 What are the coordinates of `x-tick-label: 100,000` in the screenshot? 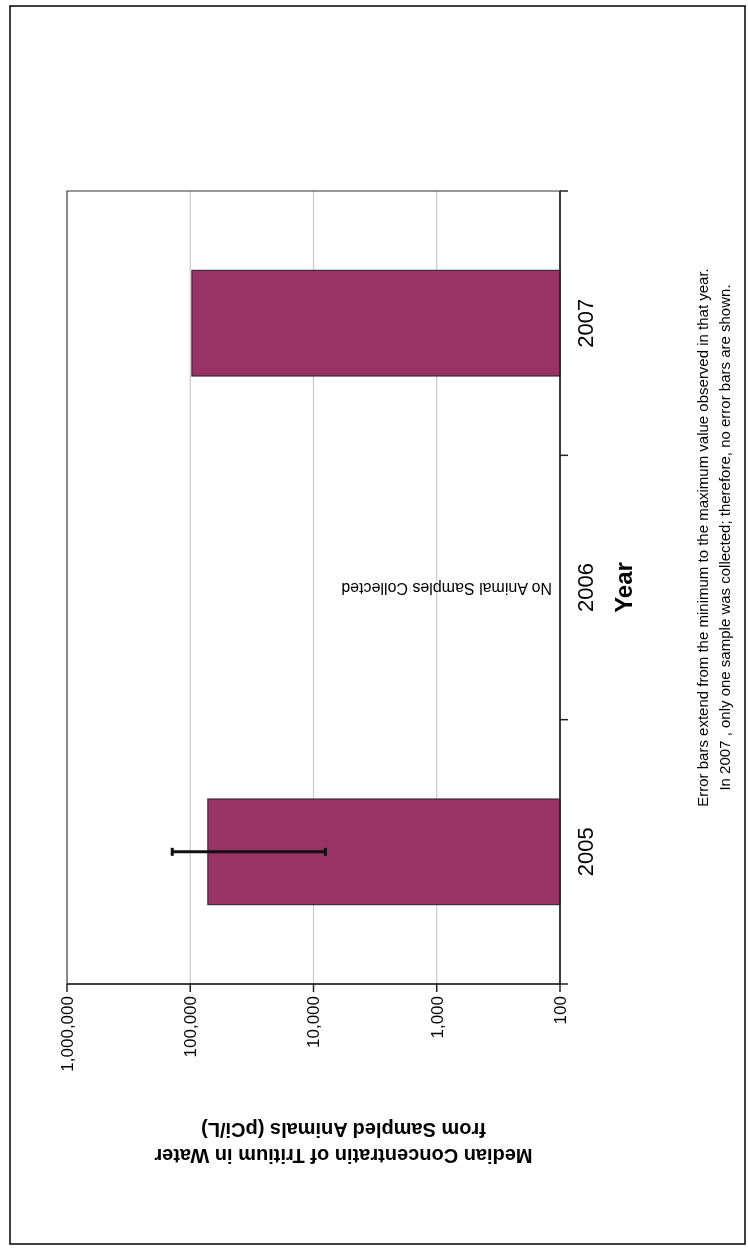 It's located at (191, 1027).